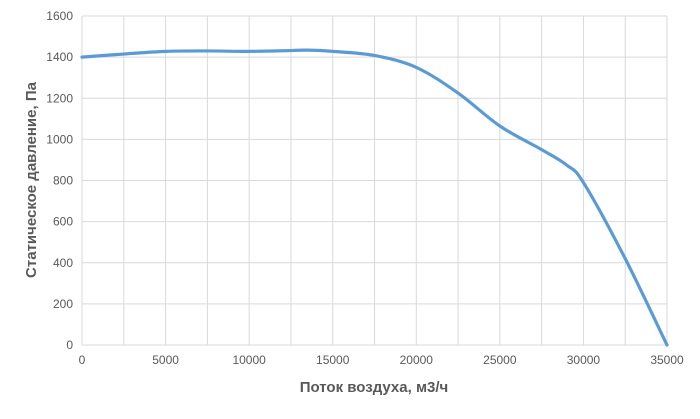 Image resolution: width=700 pixels, height=419 pixels. Describe the element at coordinates (165, 360) in the screenshot. I see `x-tick-label: 5000` at that location.